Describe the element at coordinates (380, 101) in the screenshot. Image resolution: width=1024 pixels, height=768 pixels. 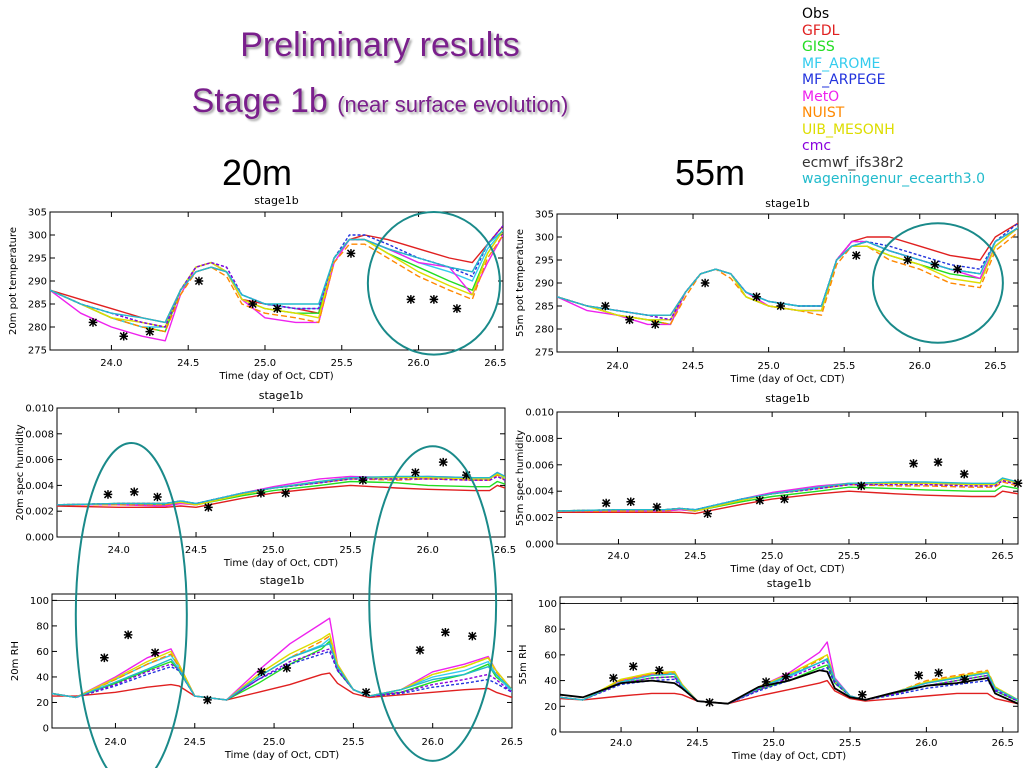
I see `slide-subtitle: Stage 1b (near surface evolution)` at that location.